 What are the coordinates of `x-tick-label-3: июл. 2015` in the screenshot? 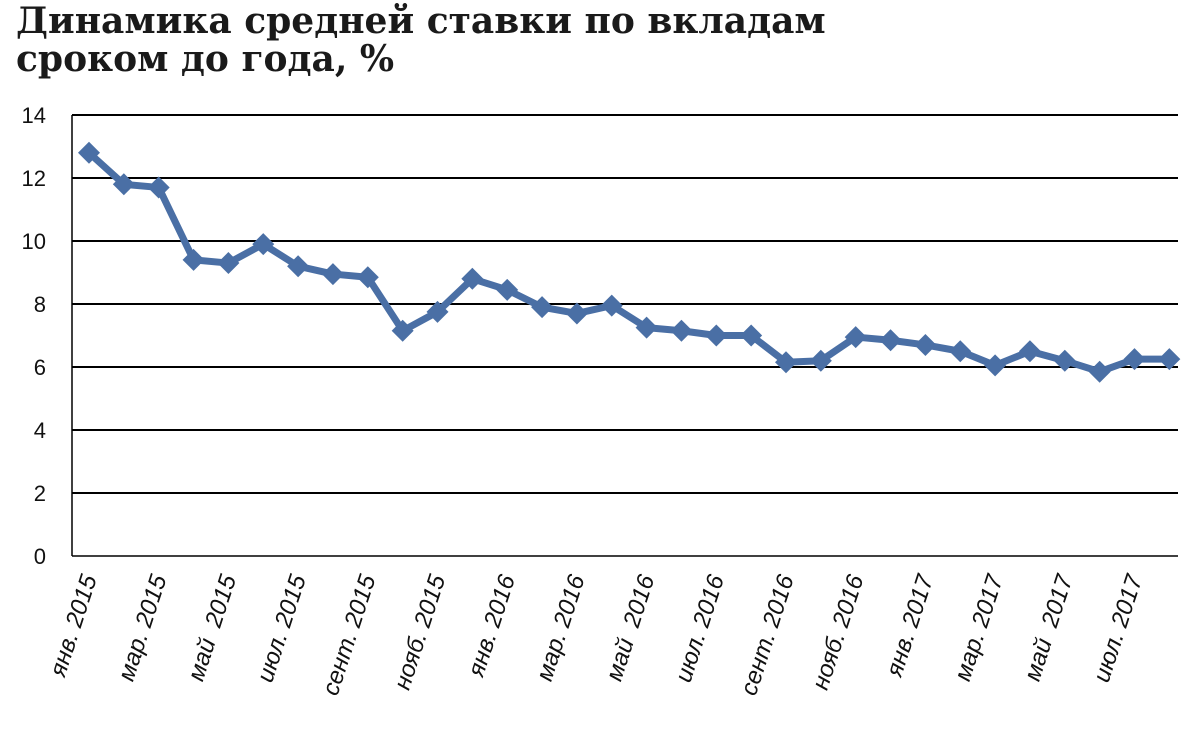 It's located at (282, 628).